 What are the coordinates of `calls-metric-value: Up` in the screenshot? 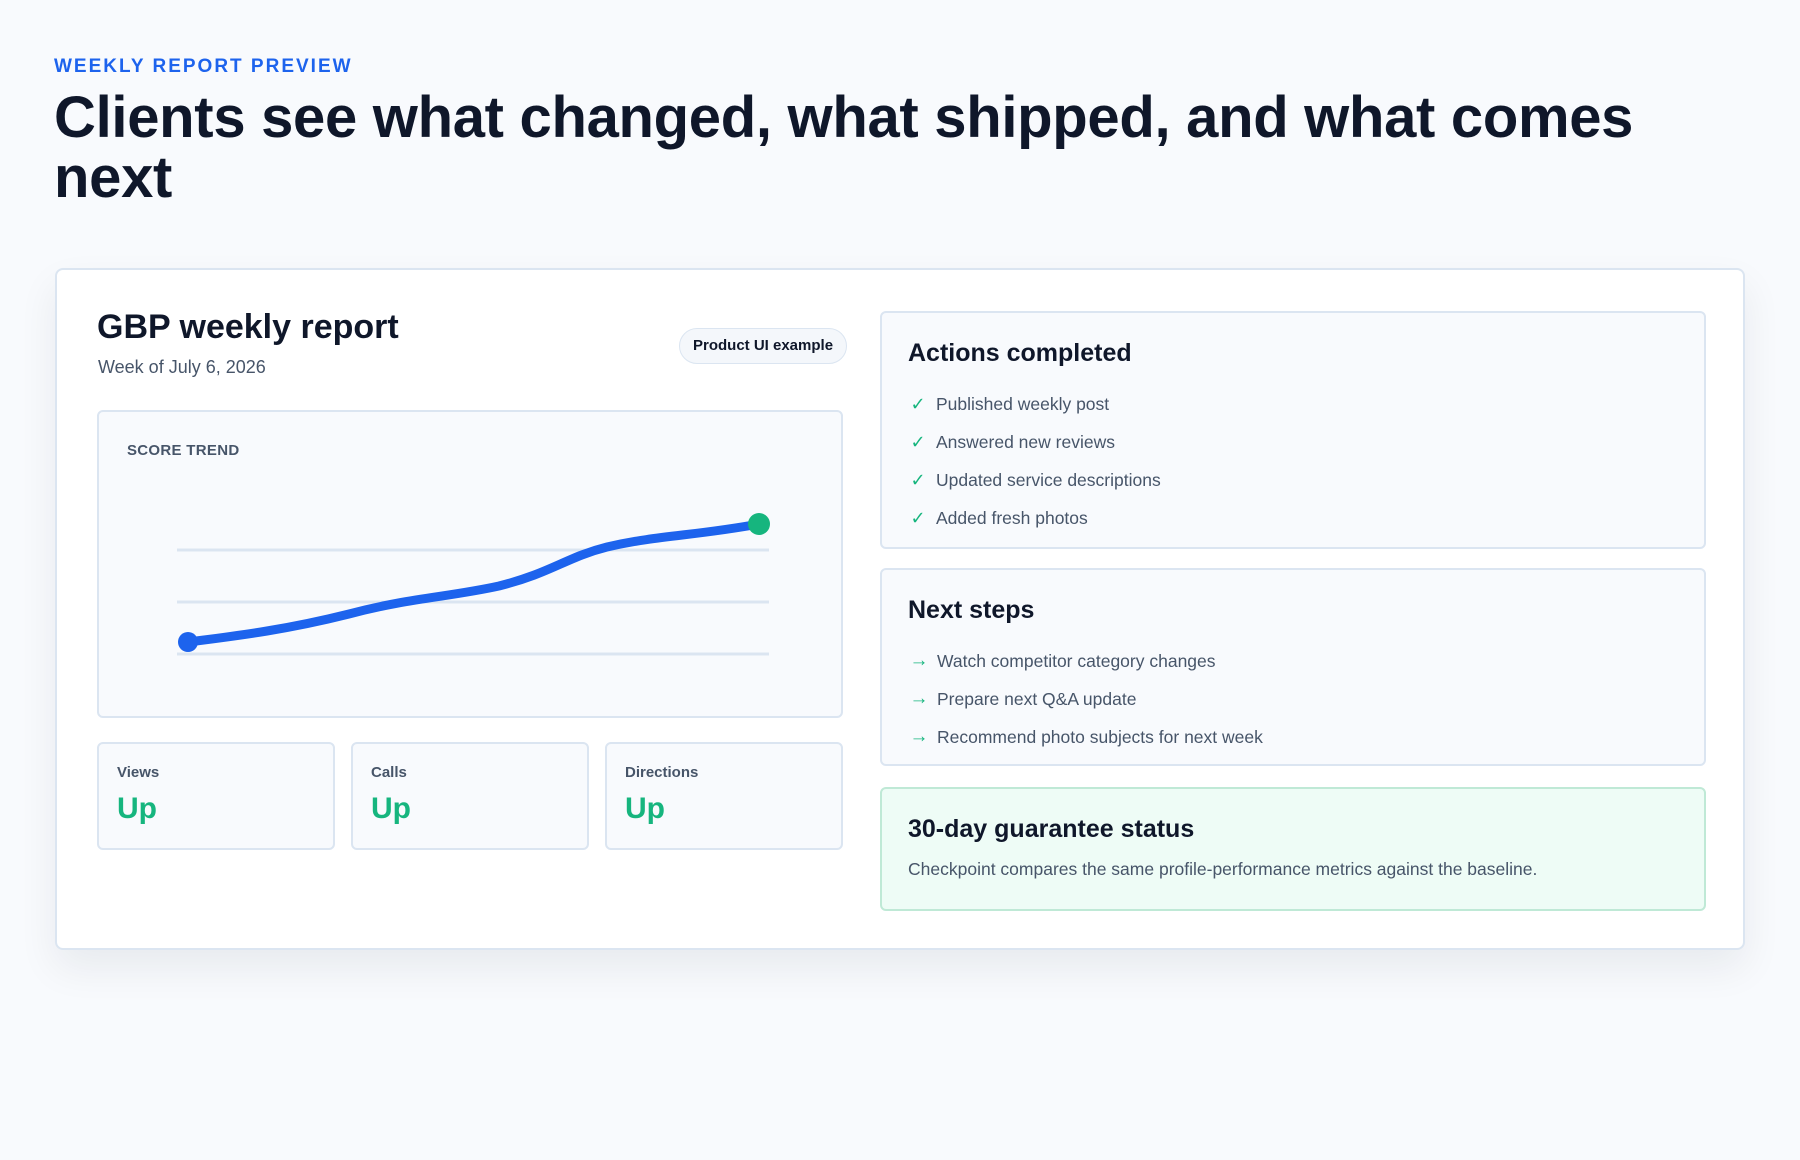 It's located at (391, 808).